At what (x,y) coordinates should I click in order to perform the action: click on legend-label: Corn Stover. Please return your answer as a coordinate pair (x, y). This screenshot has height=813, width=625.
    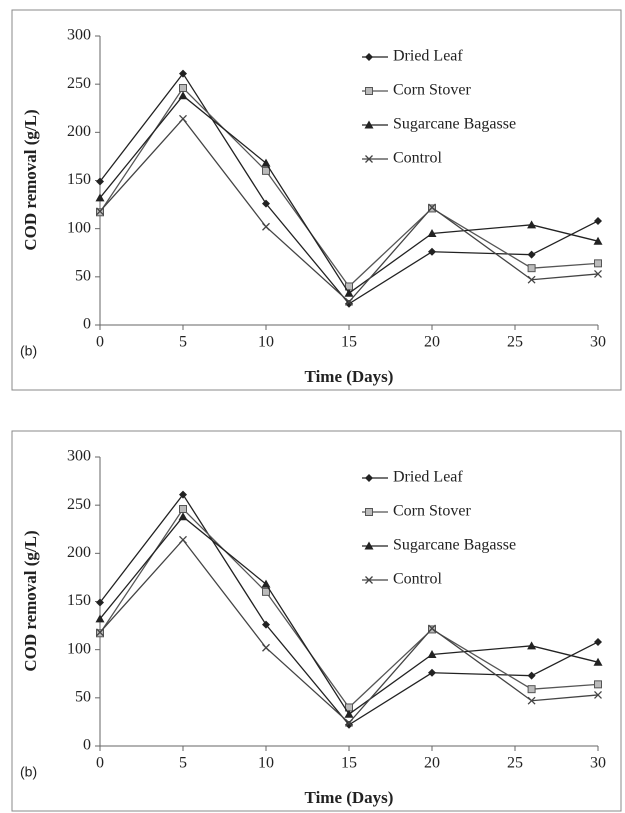
    Looking at the image, I should click on (432, 90).